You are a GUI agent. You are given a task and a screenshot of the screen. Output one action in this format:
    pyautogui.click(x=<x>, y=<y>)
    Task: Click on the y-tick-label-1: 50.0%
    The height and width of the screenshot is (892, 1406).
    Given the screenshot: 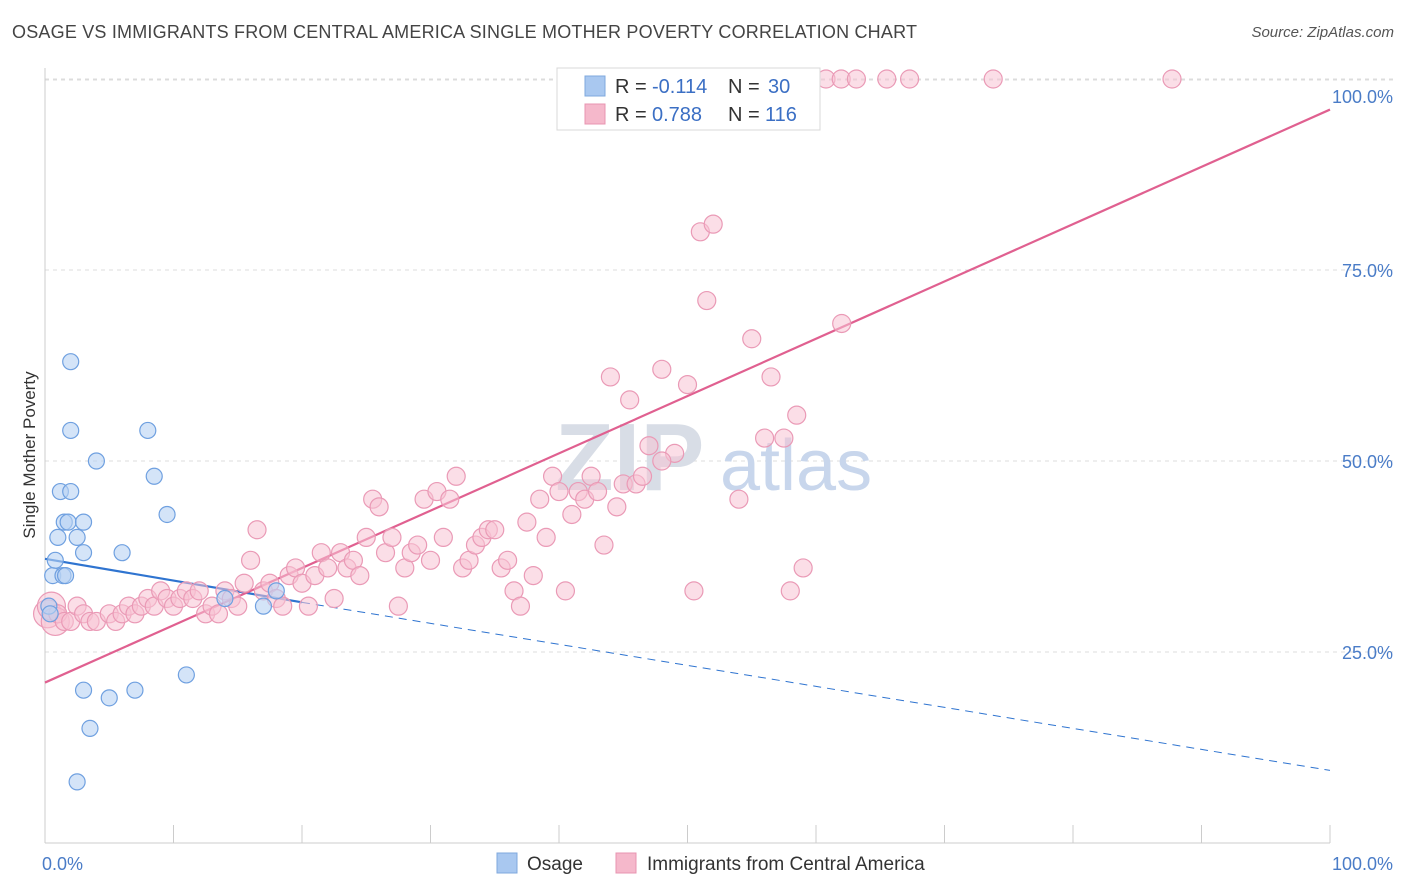 What is the action you would take?
    pyautogui.click(x=1367, y=462)
    